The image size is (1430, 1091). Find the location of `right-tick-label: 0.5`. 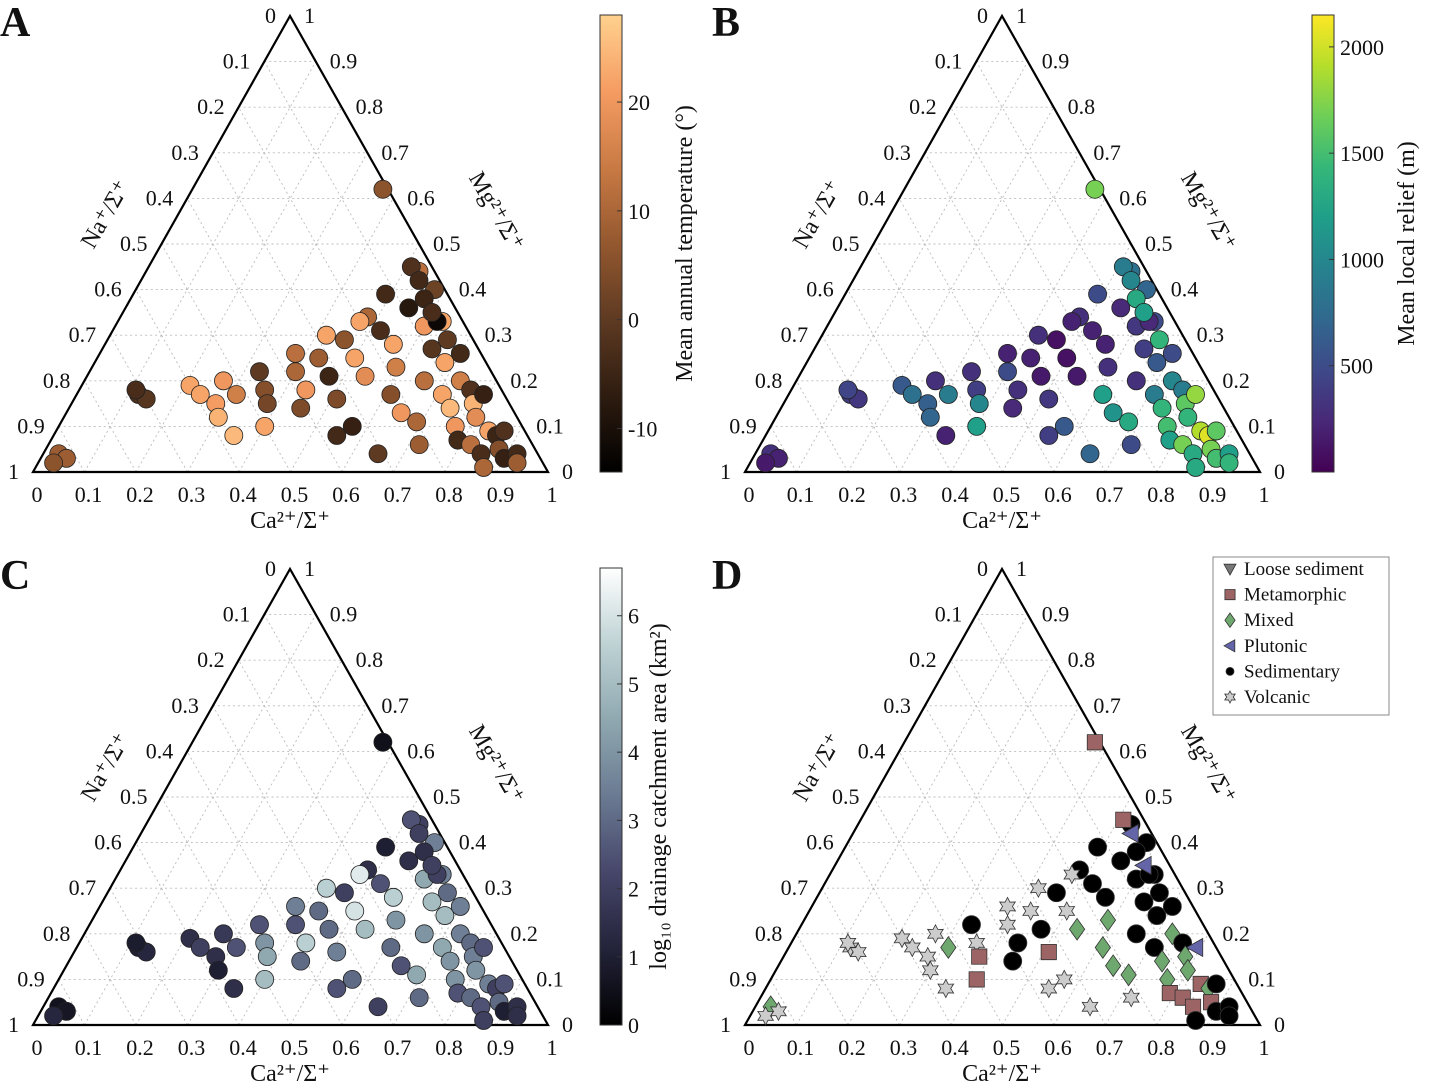

right-tick-label: 0.5 is located at coordinates (447, 796).